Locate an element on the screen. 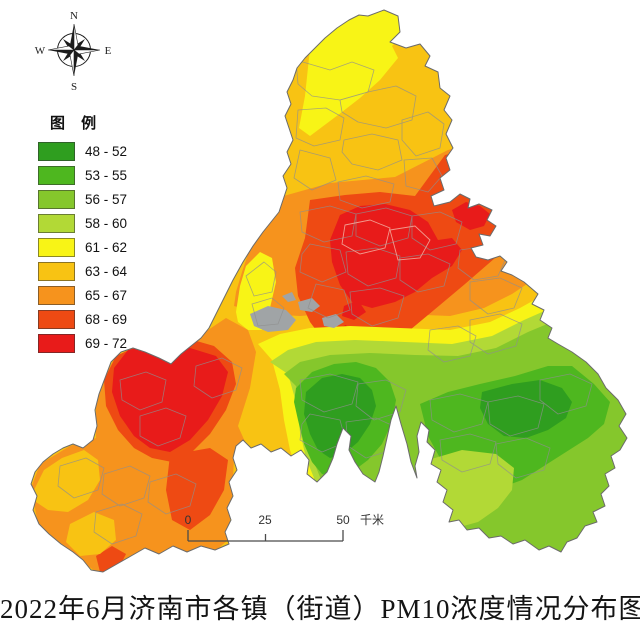 The height and width of the screenshot is (634, 640). legend-range-label: 48 - 52 is located at coordinates (106, 151).